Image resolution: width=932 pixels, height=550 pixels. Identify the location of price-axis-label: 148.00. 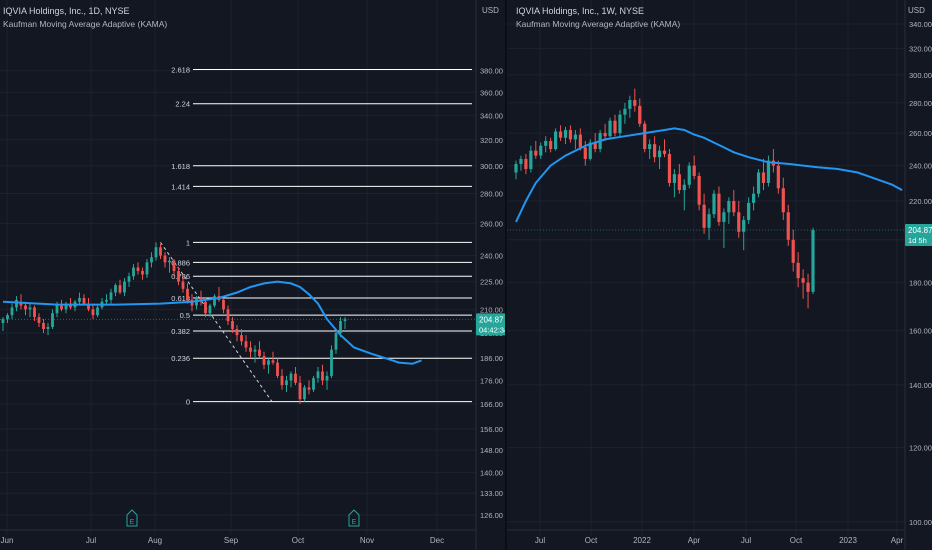
(491, 450).